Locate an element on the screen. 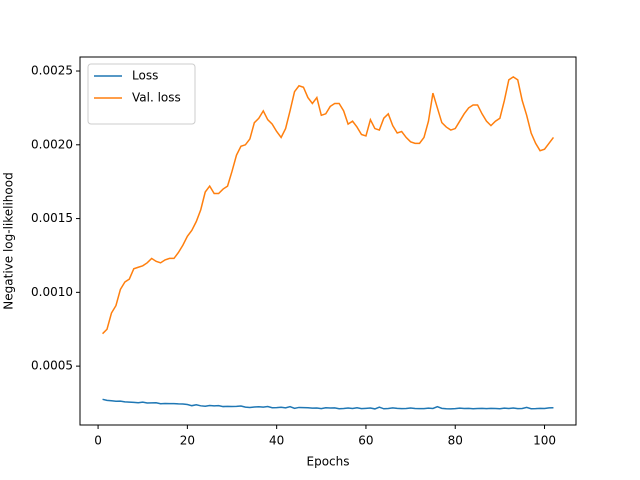  x-tick-label: 40 is located at coordinates (276, 441).